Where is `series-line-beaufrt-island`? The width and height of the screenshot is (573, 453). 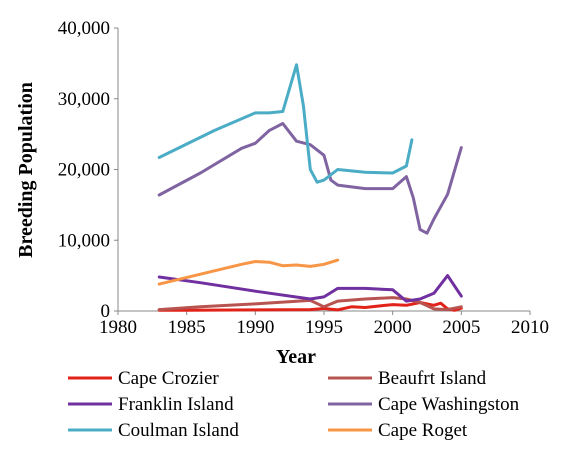
series-line-beaufrt-island is located at coordinates (310, 304).